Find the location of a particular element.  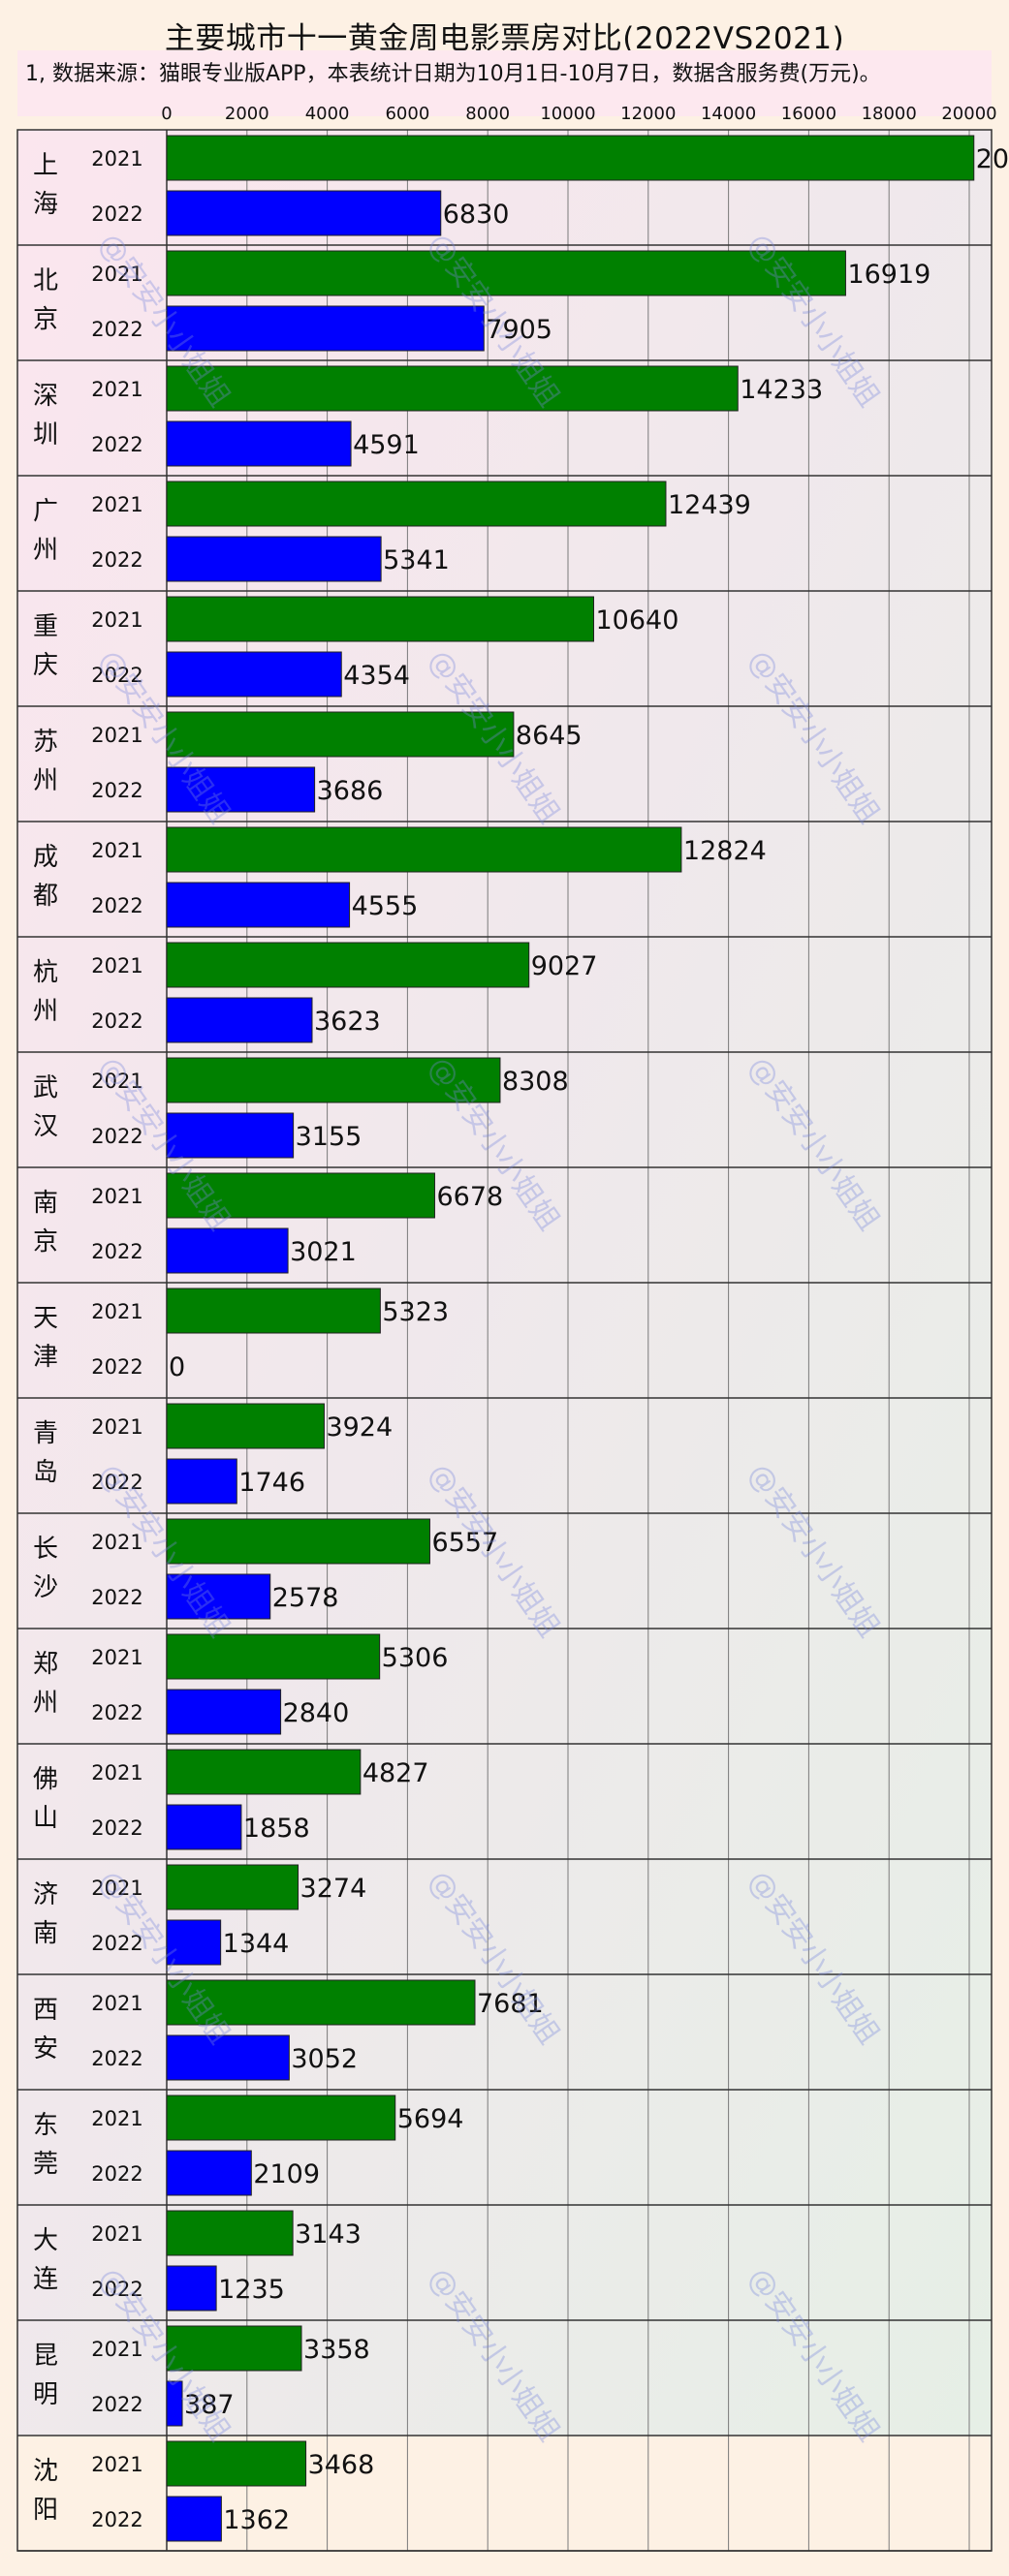

city-label: 佛山 is located at coordinates (45, 1799).